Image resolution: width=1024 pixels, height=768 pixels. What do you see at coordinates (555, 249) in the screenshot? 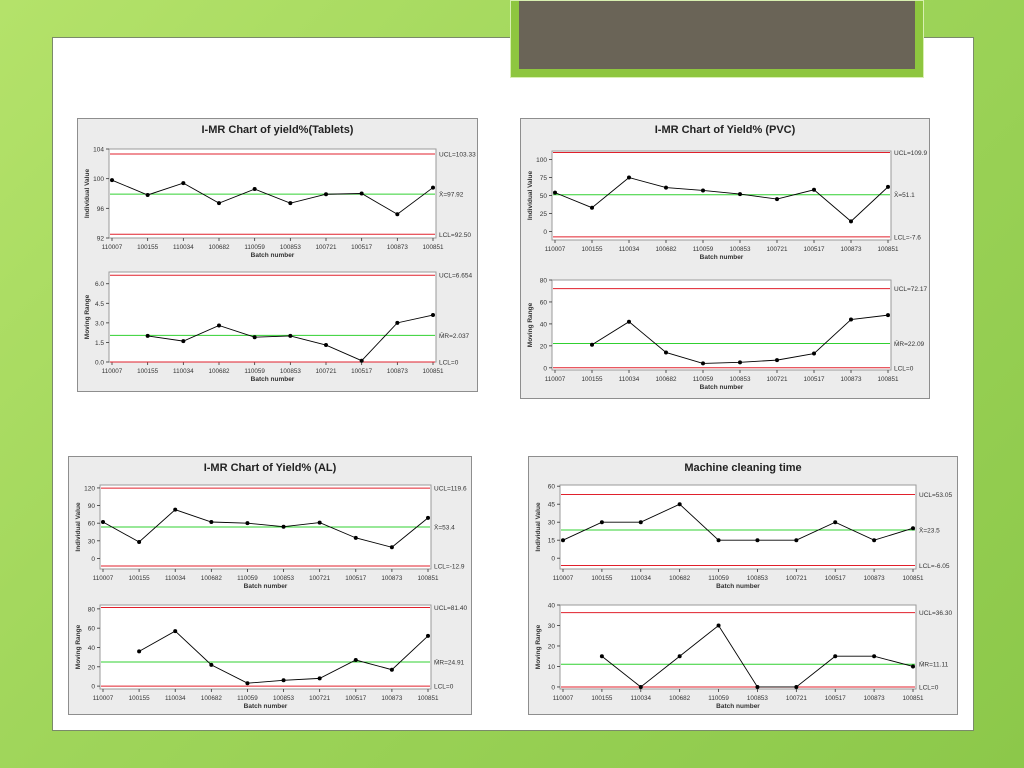
I see `chart1-individual-x-tick-label: 110007` at bounding box center [555, 249].